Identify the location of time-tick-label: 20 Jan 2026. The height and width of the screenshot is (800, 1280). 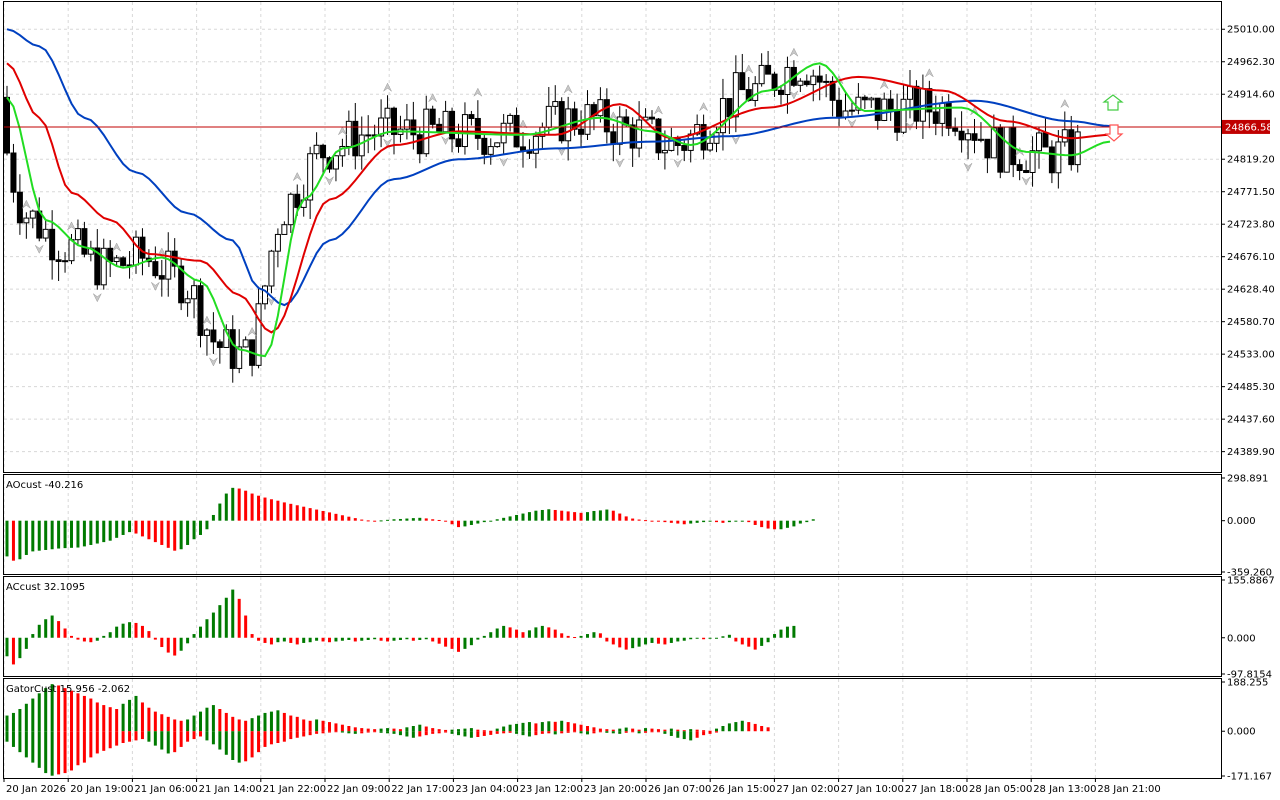
(36, 789).